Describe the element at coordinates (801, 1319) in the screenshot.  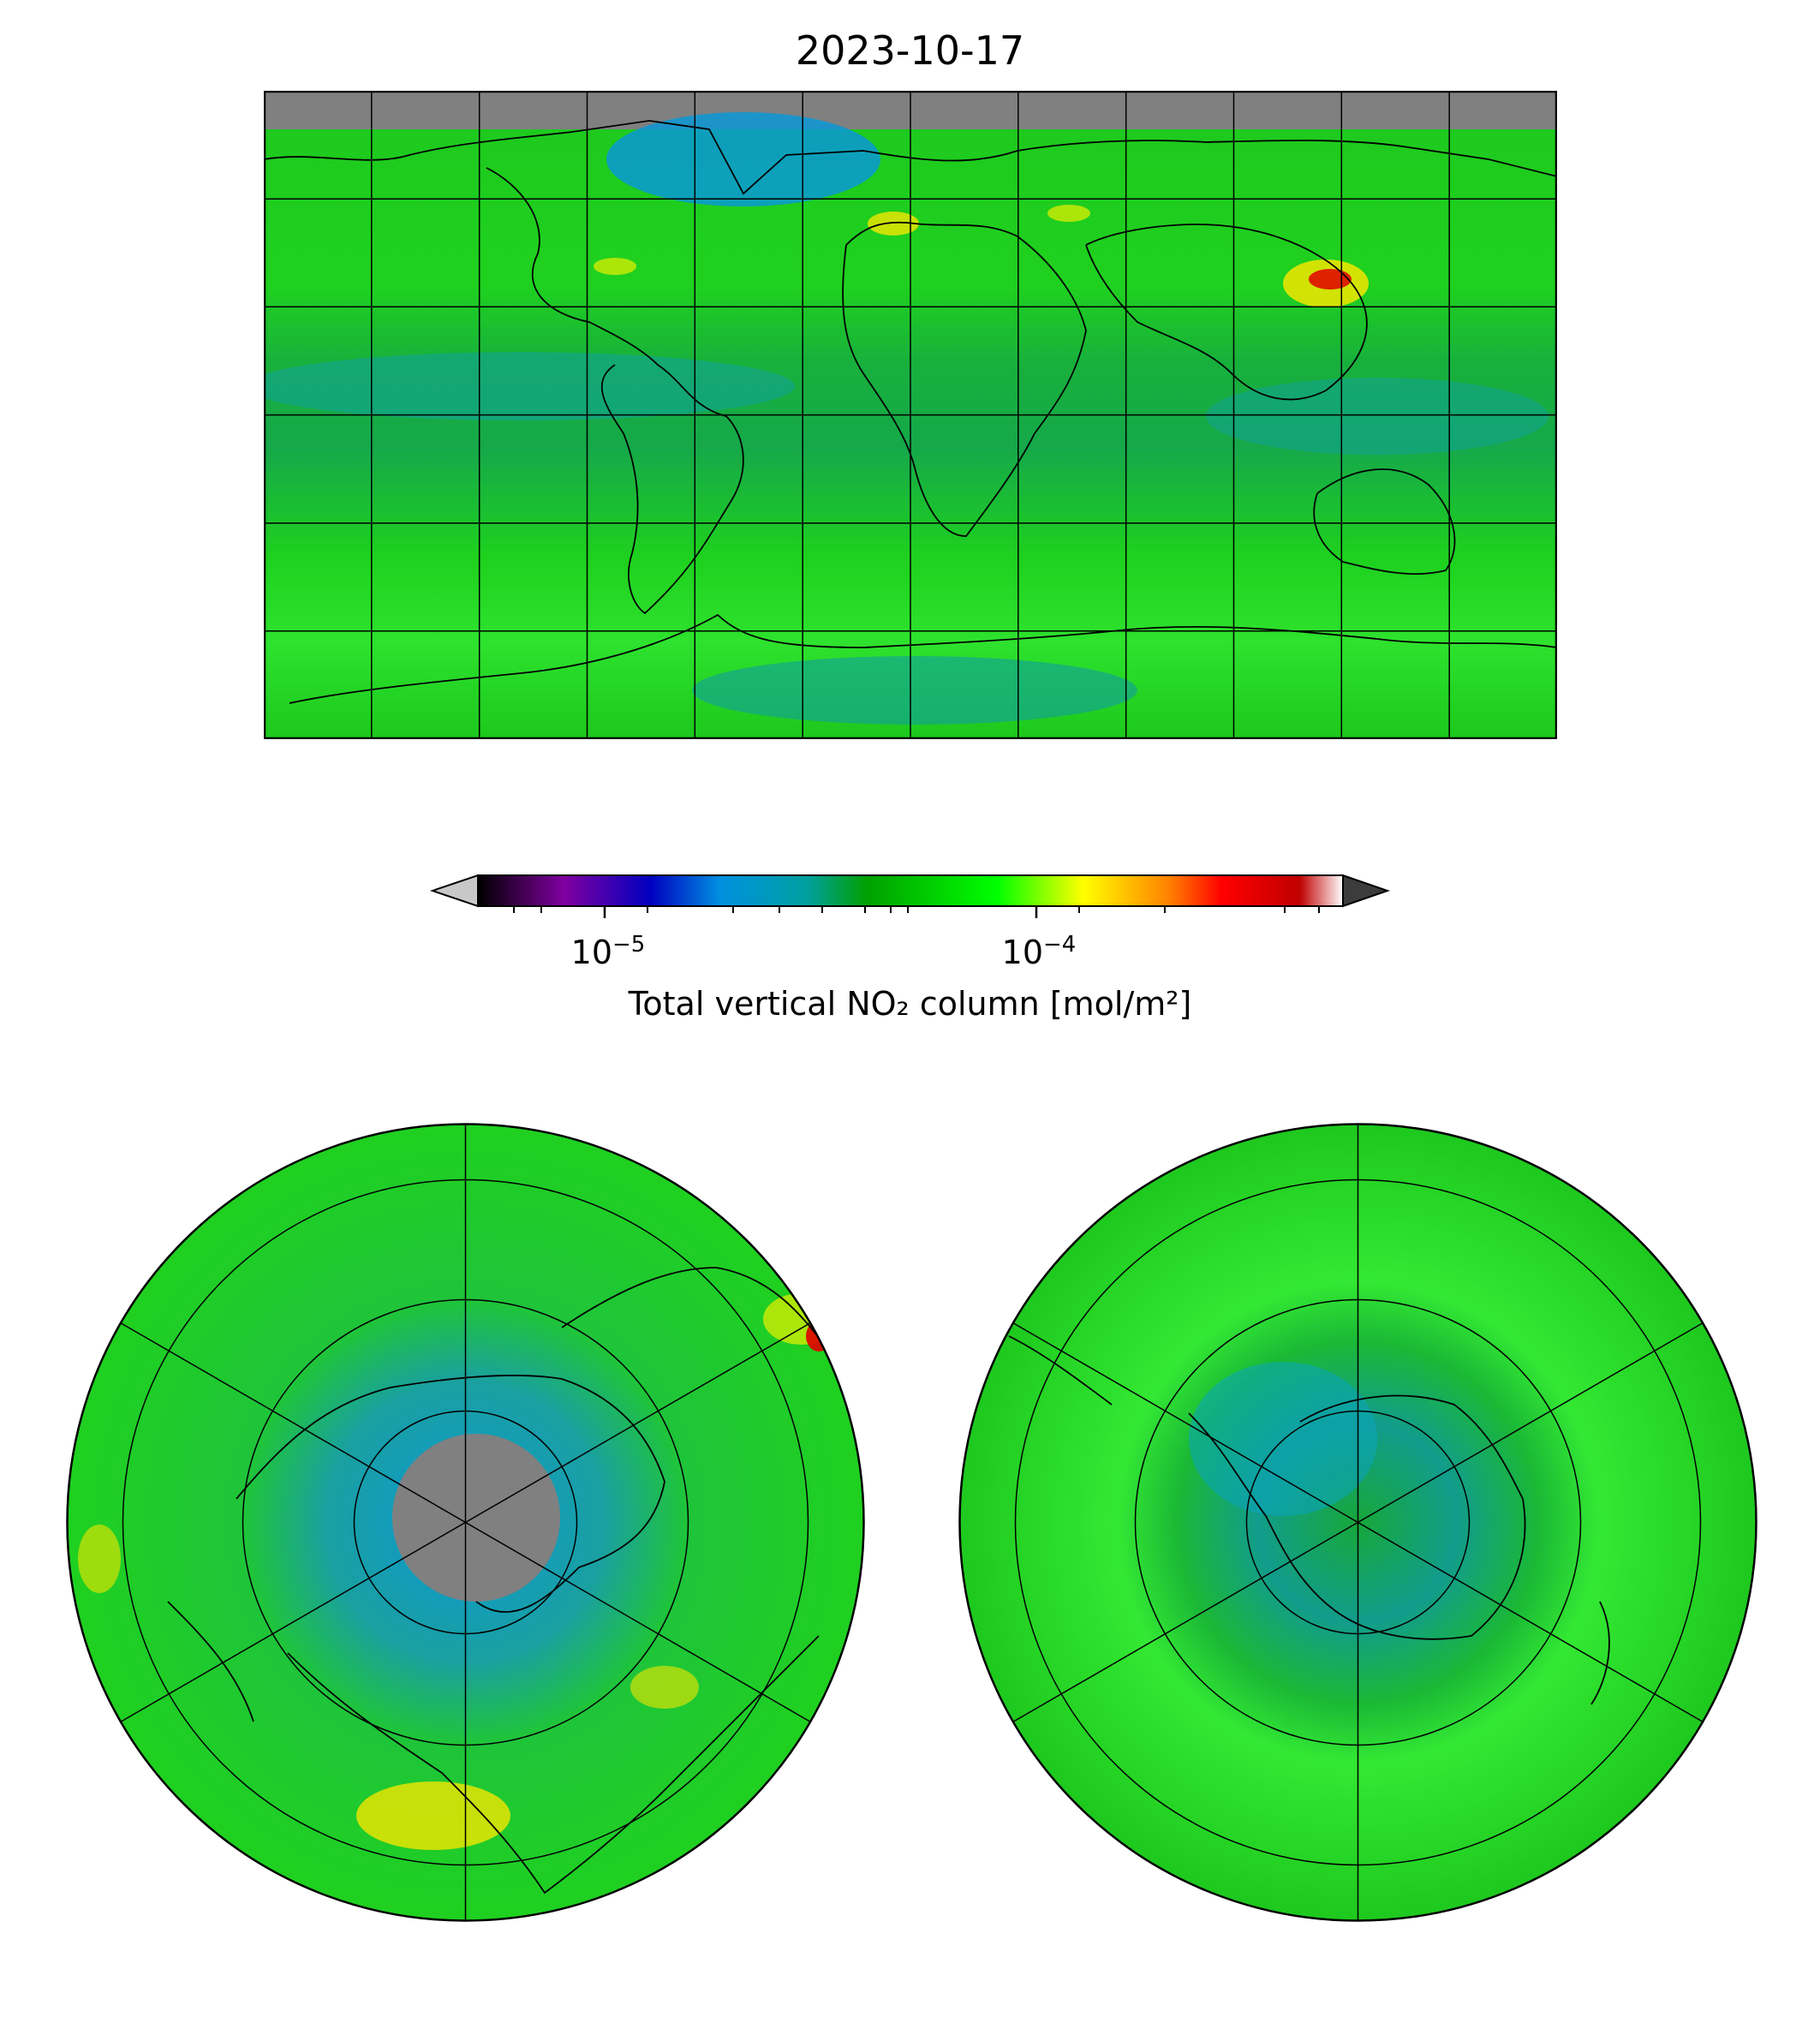
I see `hotspot-asia-polar` at that location.